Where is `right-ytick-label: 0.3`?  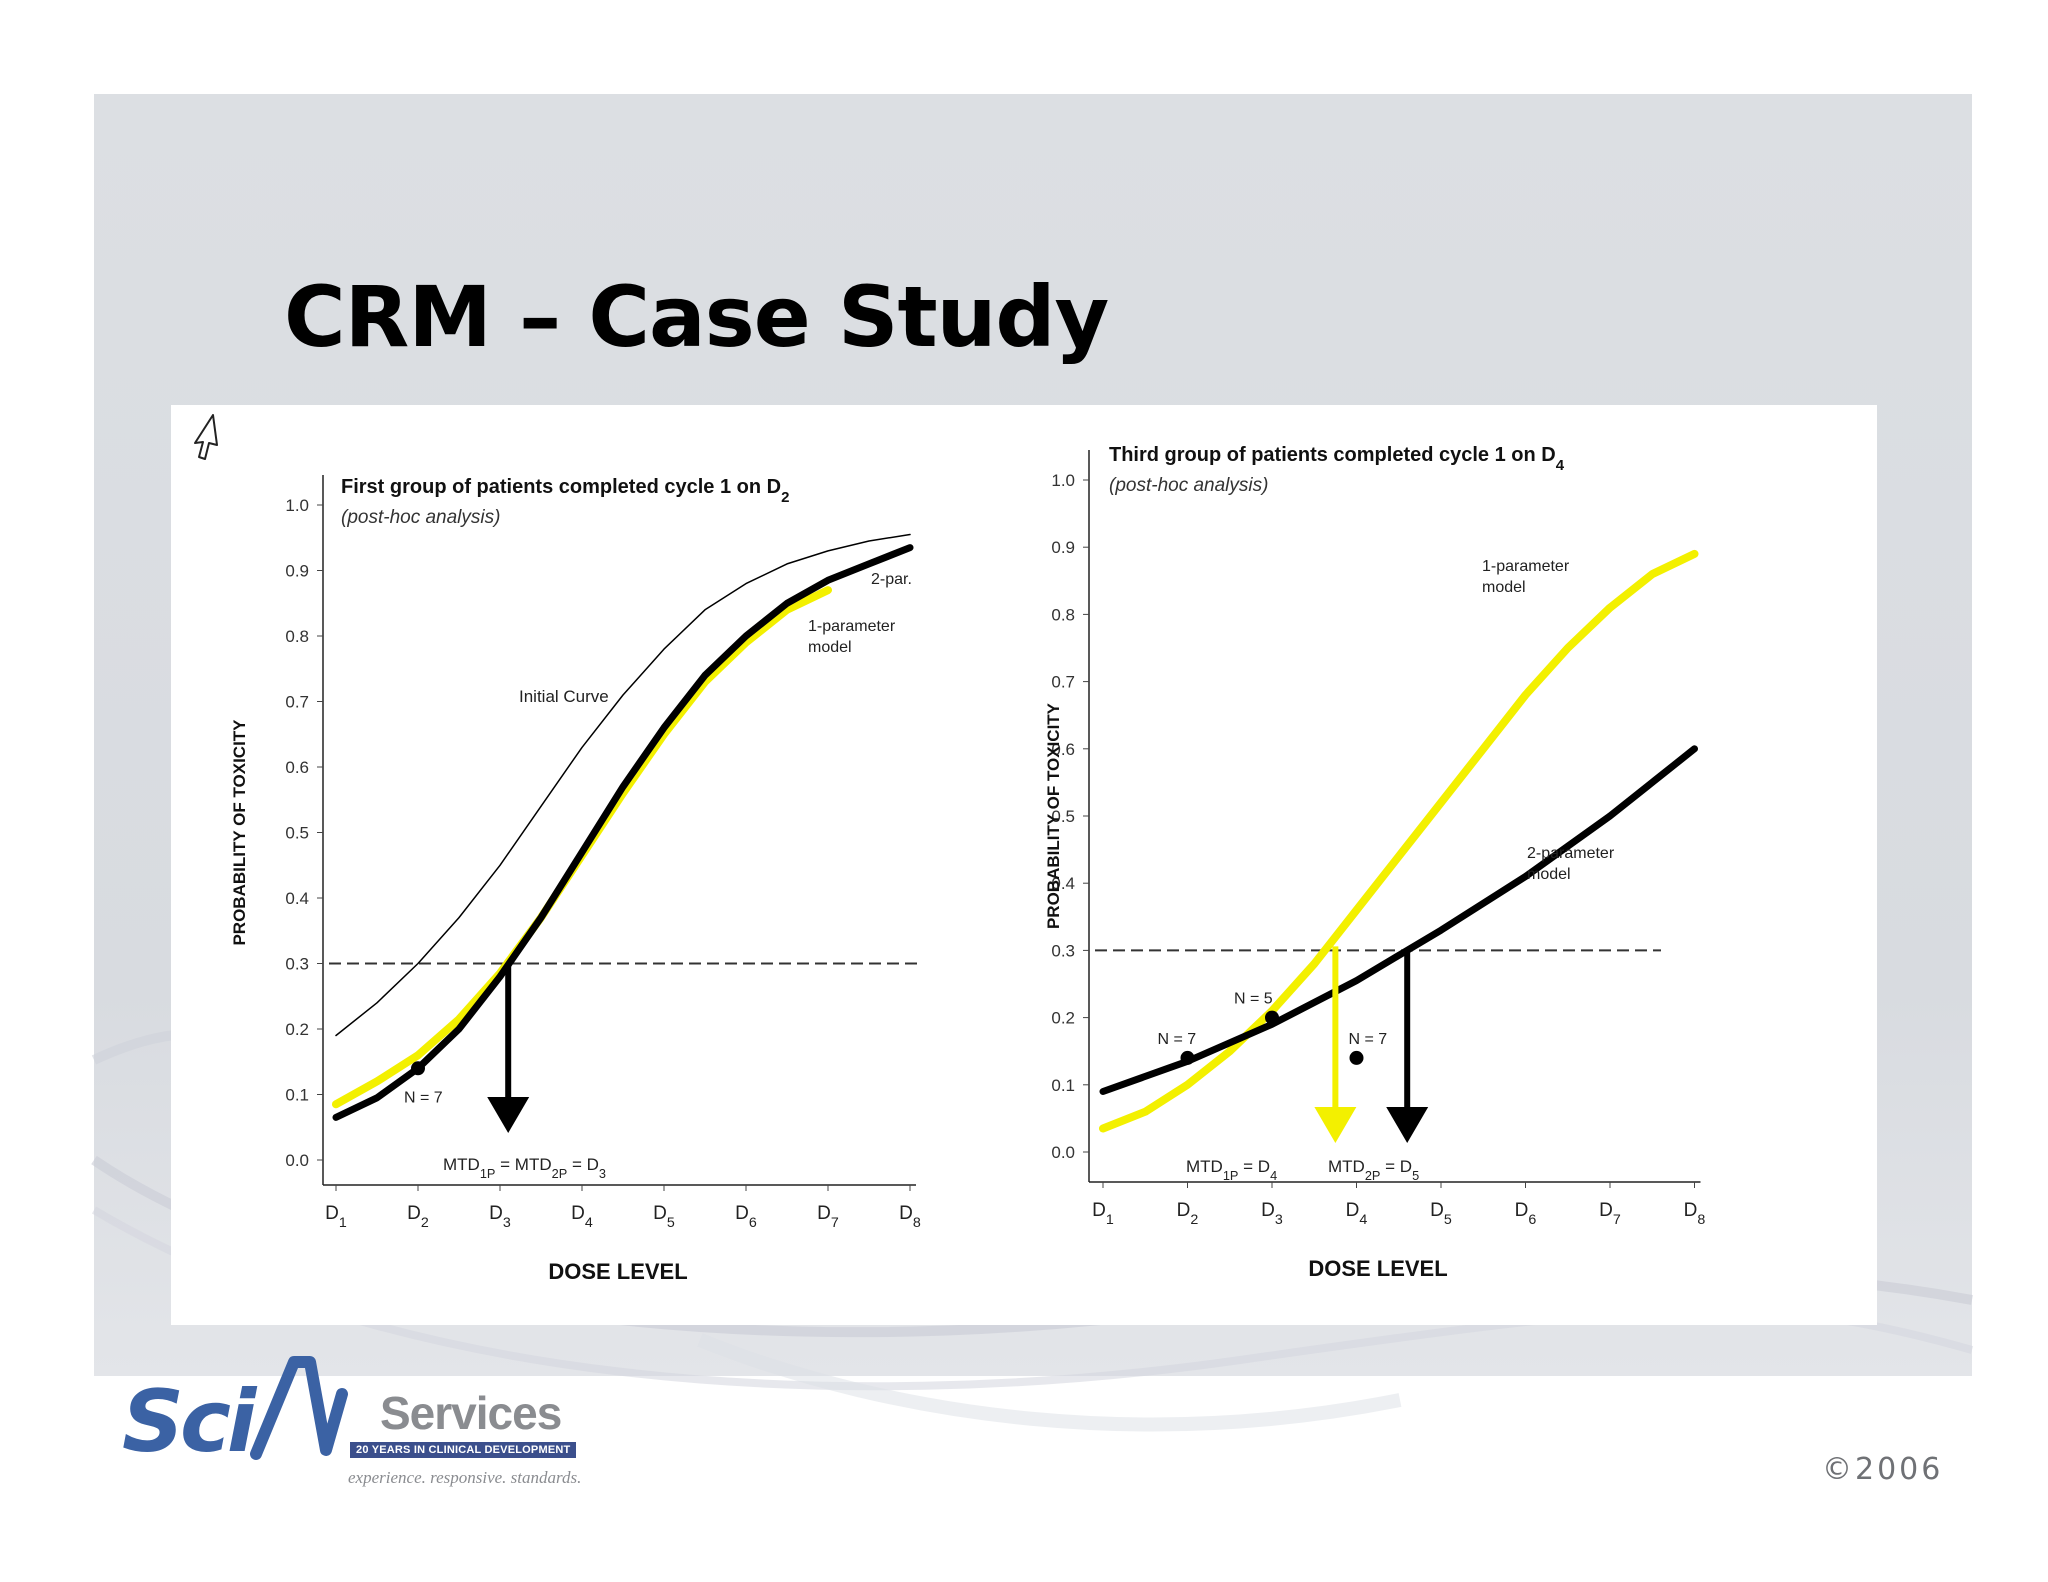 right-ytick-label: 0.3 is located at coordinates (1063, 950).